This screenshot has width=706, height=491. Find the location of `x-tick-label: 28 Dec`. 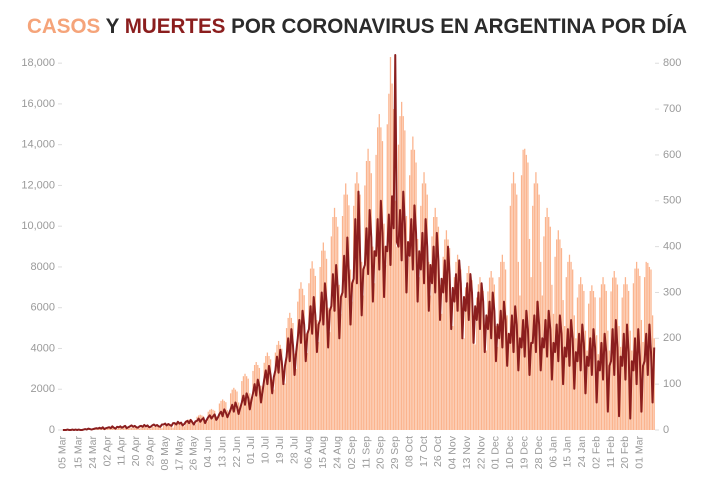

x-tick-label: 28 Dec is located at coordinates (539, 452).